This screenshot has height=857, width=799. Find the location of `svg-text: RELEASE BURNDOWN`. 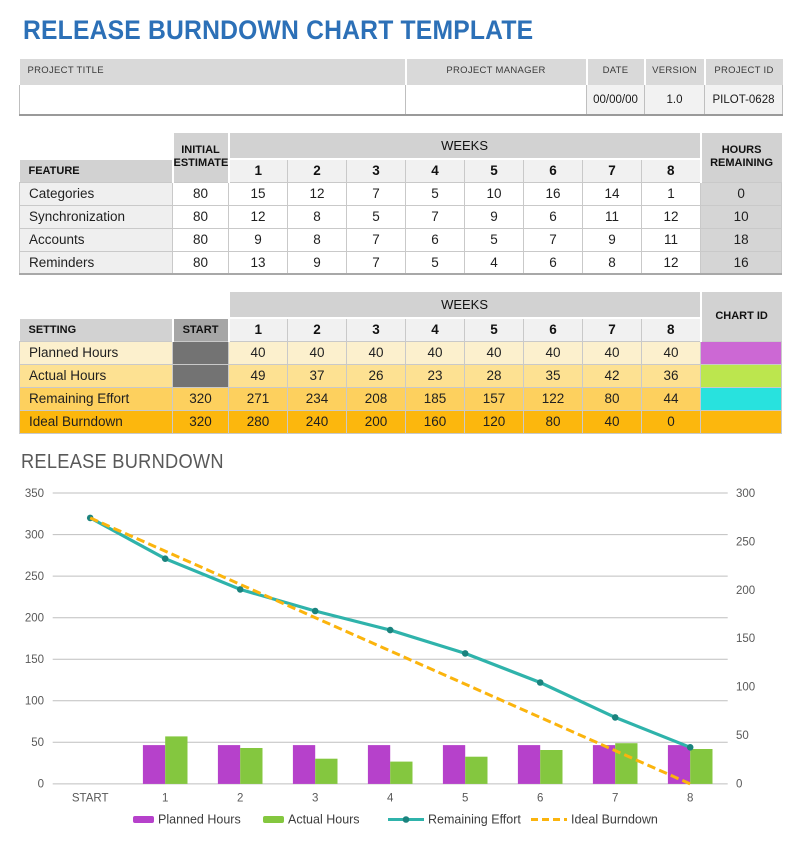

svg-text: RELEASE BURNDOWN is located at coordinates (122, 461).